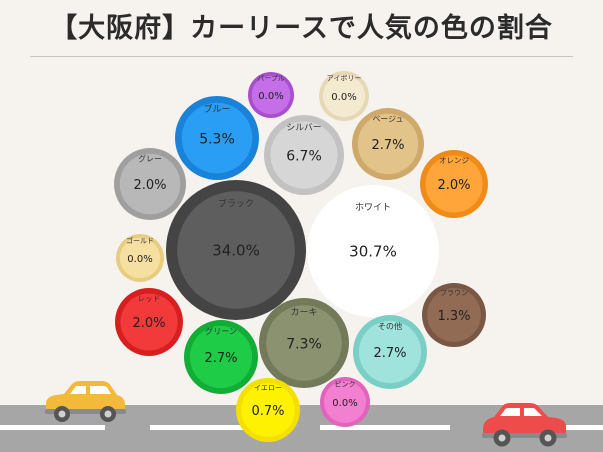  Describe the element at coordinates (216, 109) in the screenshot. I see `bubble-label: ブルー` at that location.